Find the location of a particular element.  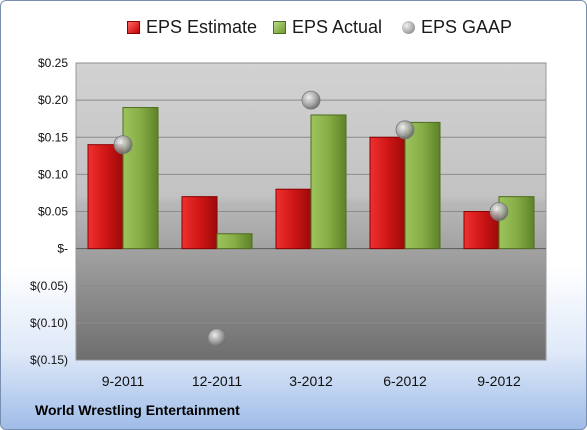

y-tick-label: $- is located at coordinates (62, 249).